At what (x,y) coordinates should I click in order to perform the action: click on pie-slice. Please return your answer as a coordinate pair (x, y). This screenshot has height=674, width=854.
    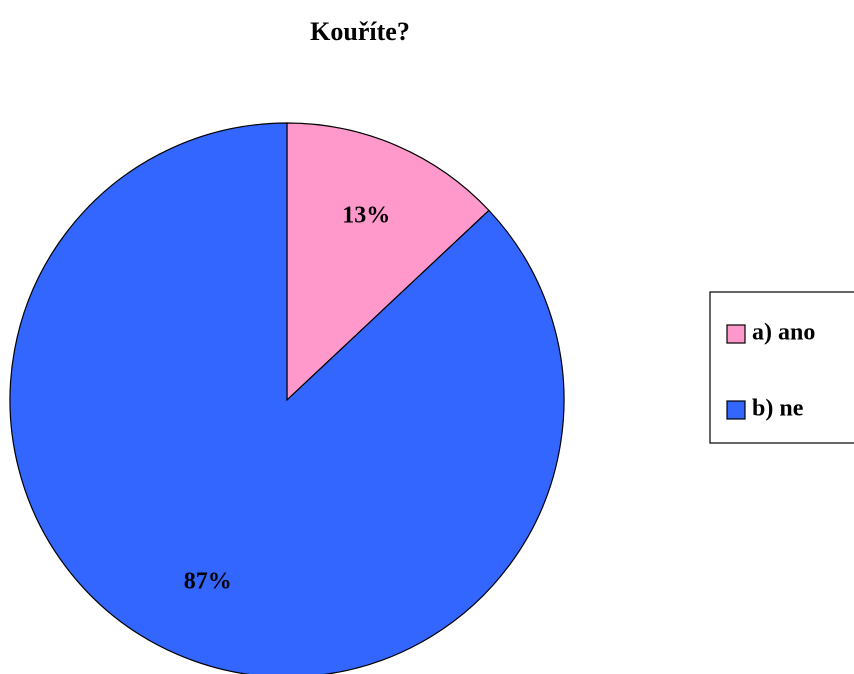
    Looking at the image, I should click on (388, 262).